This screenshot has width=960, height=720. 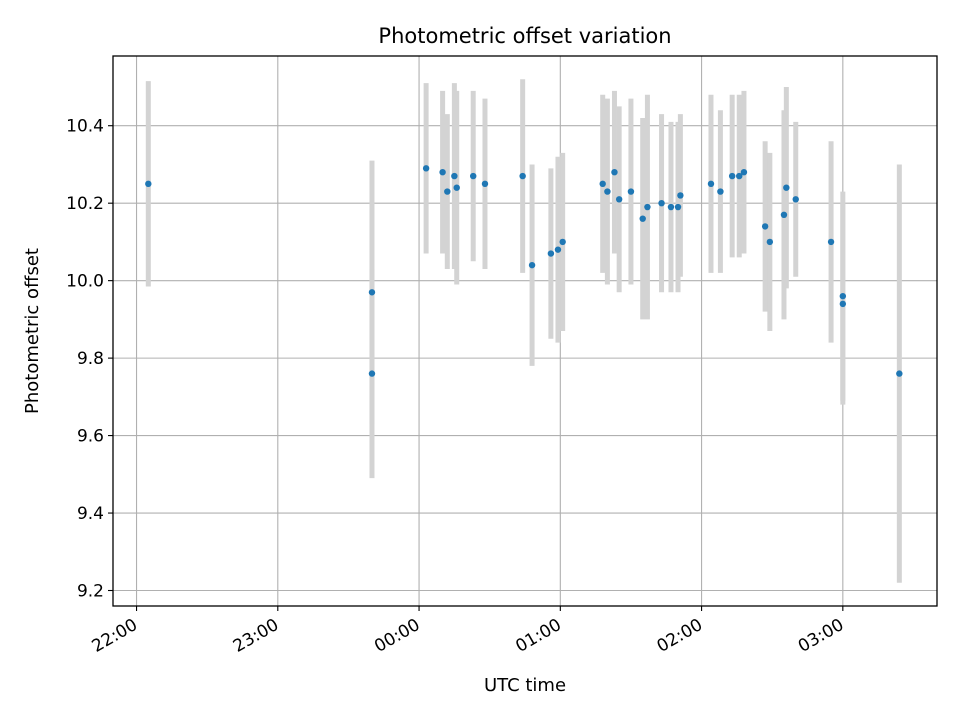 I want to click on y-tick-label: 10.0, so click(x=85, y=282).